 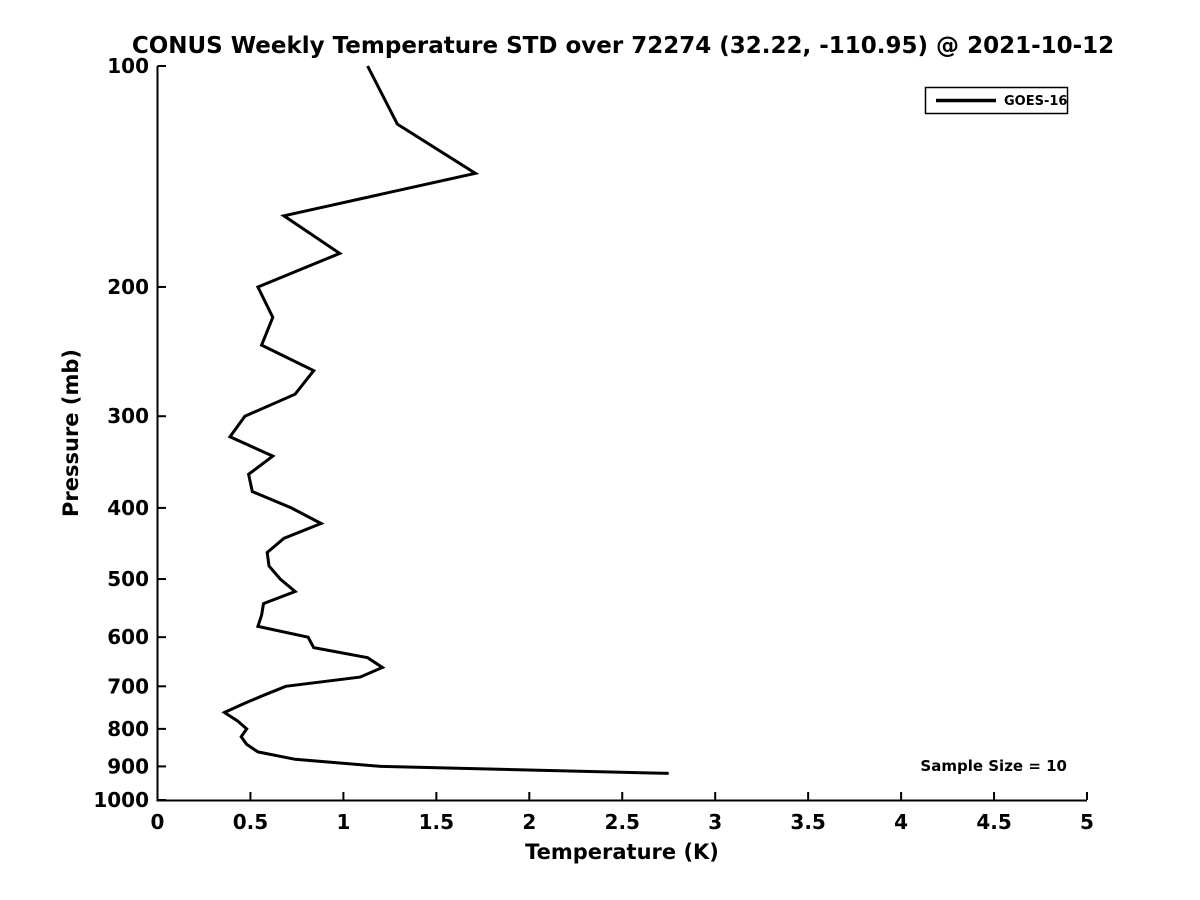 What do you see at coordinates (158, 822) in the screenshot?
I see `x-tick-label: 0` at bounding box center [158, 822].